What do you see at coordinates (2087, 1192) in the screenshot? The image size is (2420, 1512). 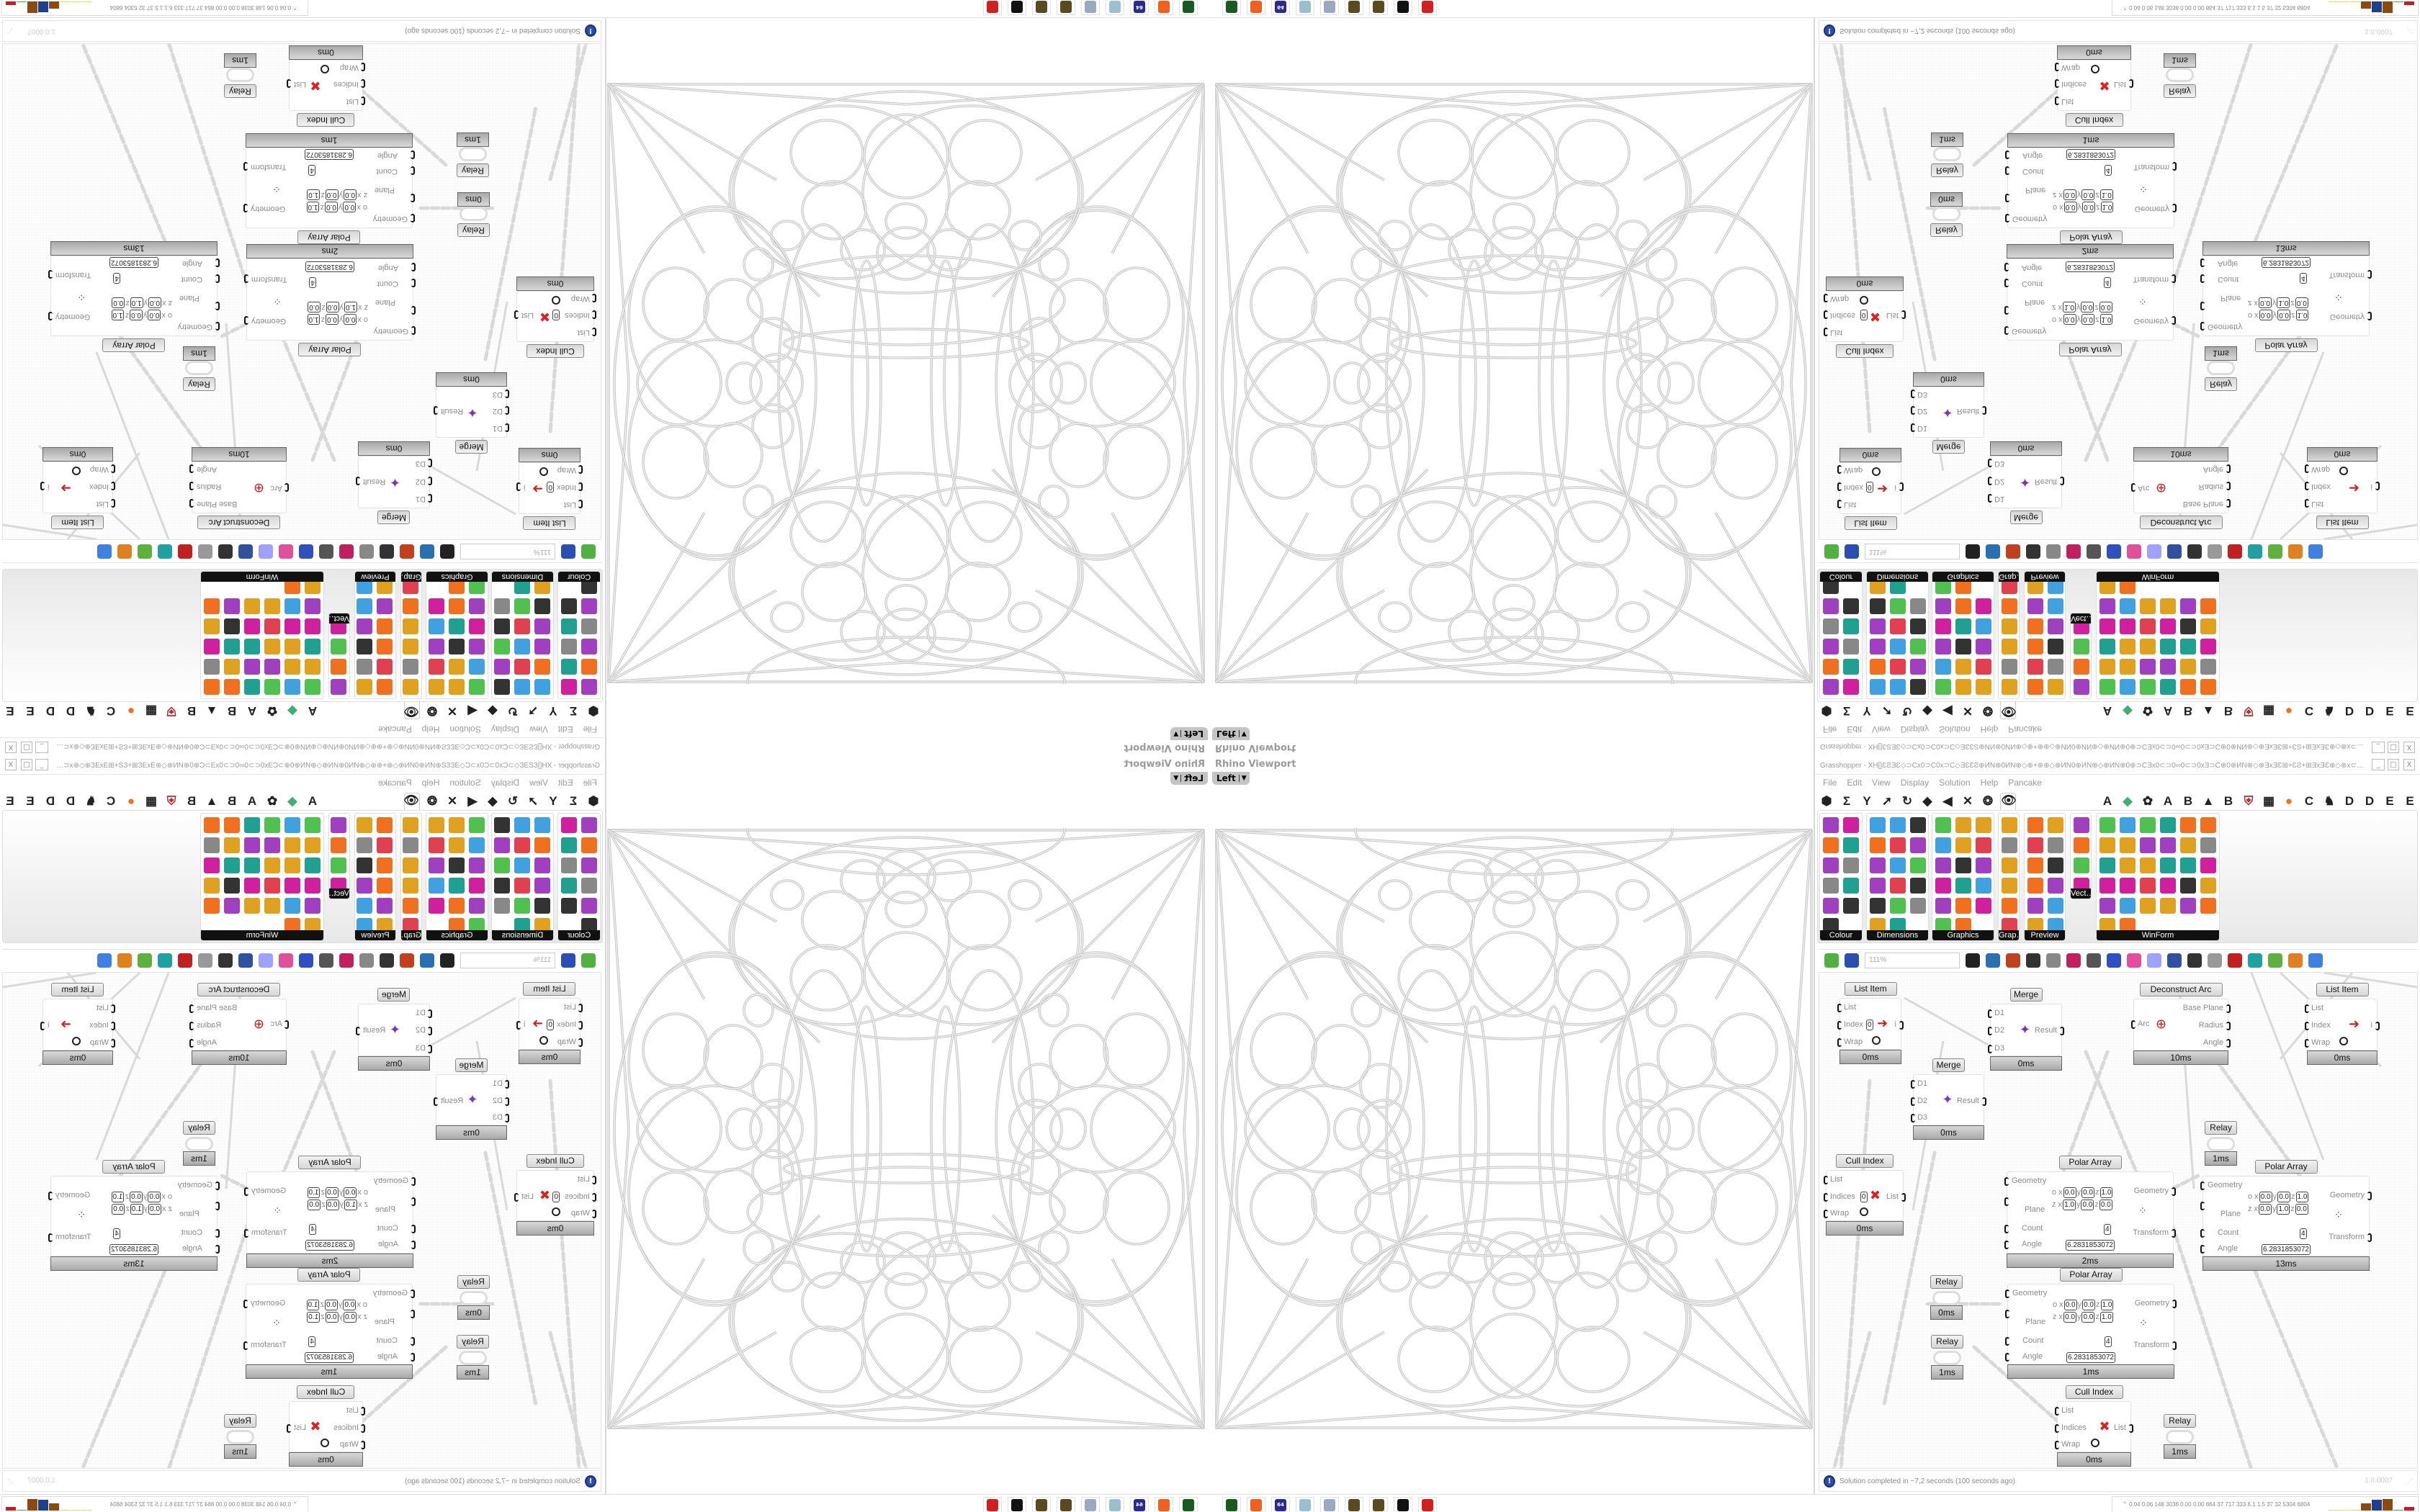 I see `origin-y-value: 0.0` at bounding box center [2087, 1192].